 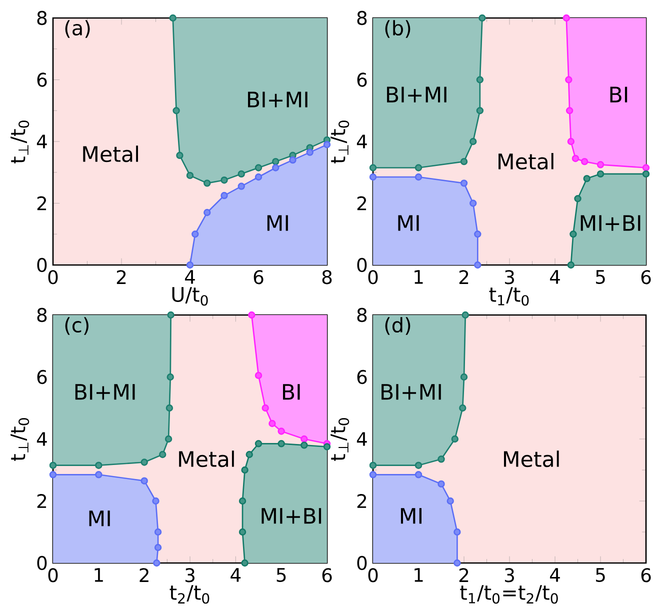 I want to click on x-axis-title: t$_{1}$/t$_{0}$=t$_{2}$/t$_{0}$, so click(x=509, y=594).